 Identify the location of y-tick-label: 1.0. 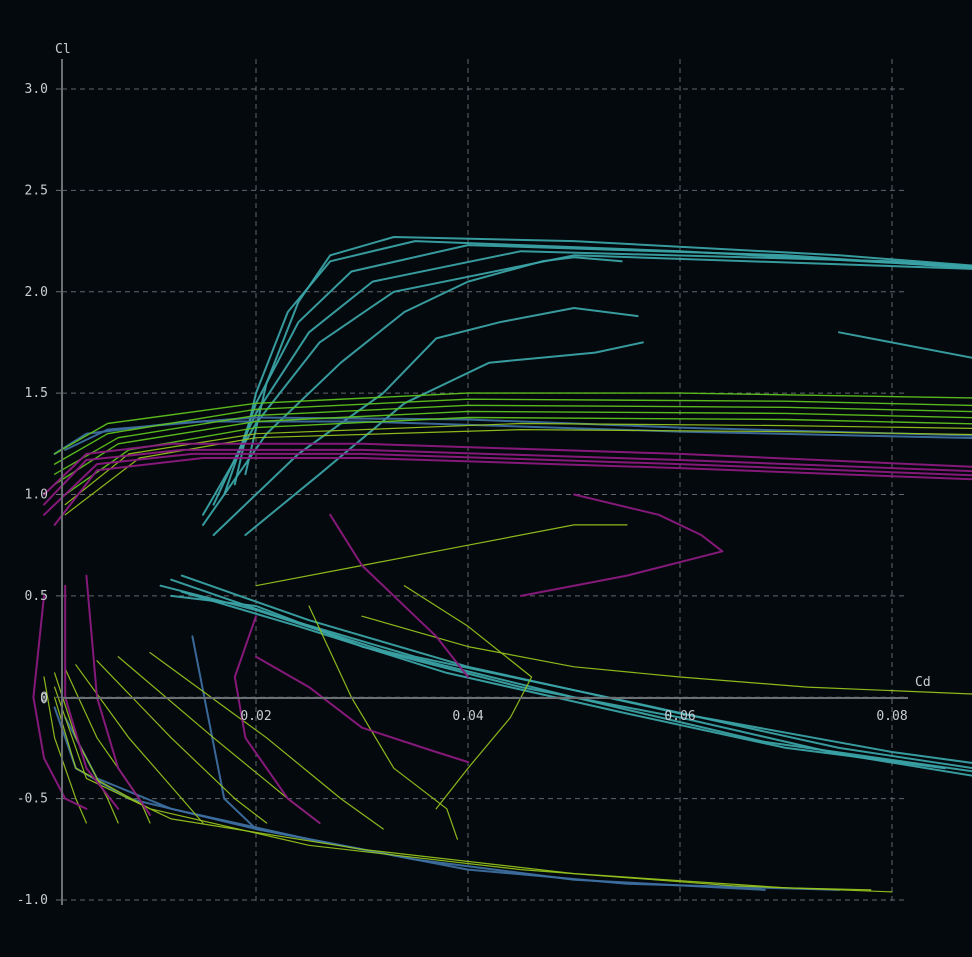
(36, 495).